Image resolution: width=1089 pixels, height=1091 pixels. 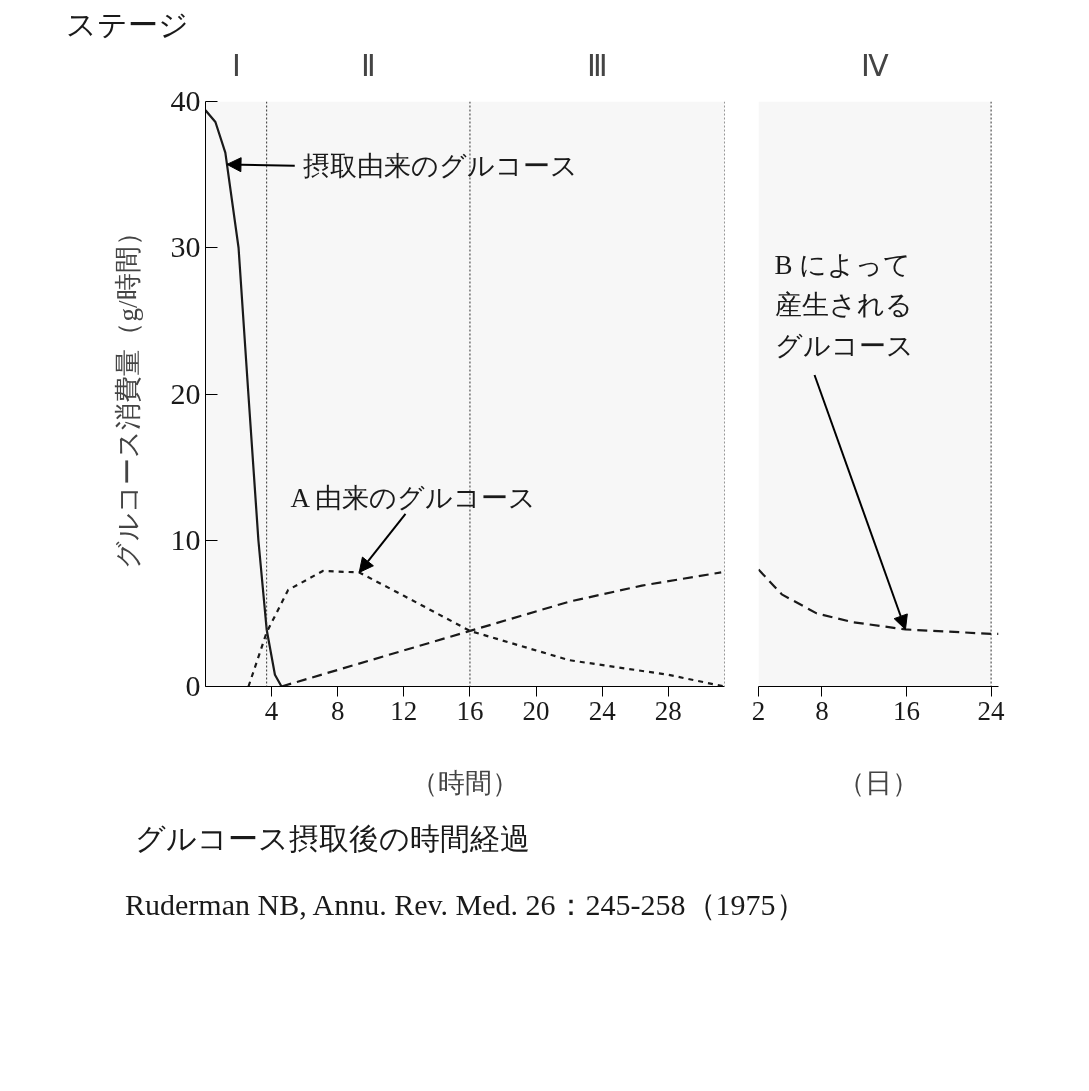 What do you see at coordinates (465, 904) in the screenshot?
I see `text: Ruderman NB, Annu. Rev. Med. 26：245-258（1975）` at bounding box center [465, 904].